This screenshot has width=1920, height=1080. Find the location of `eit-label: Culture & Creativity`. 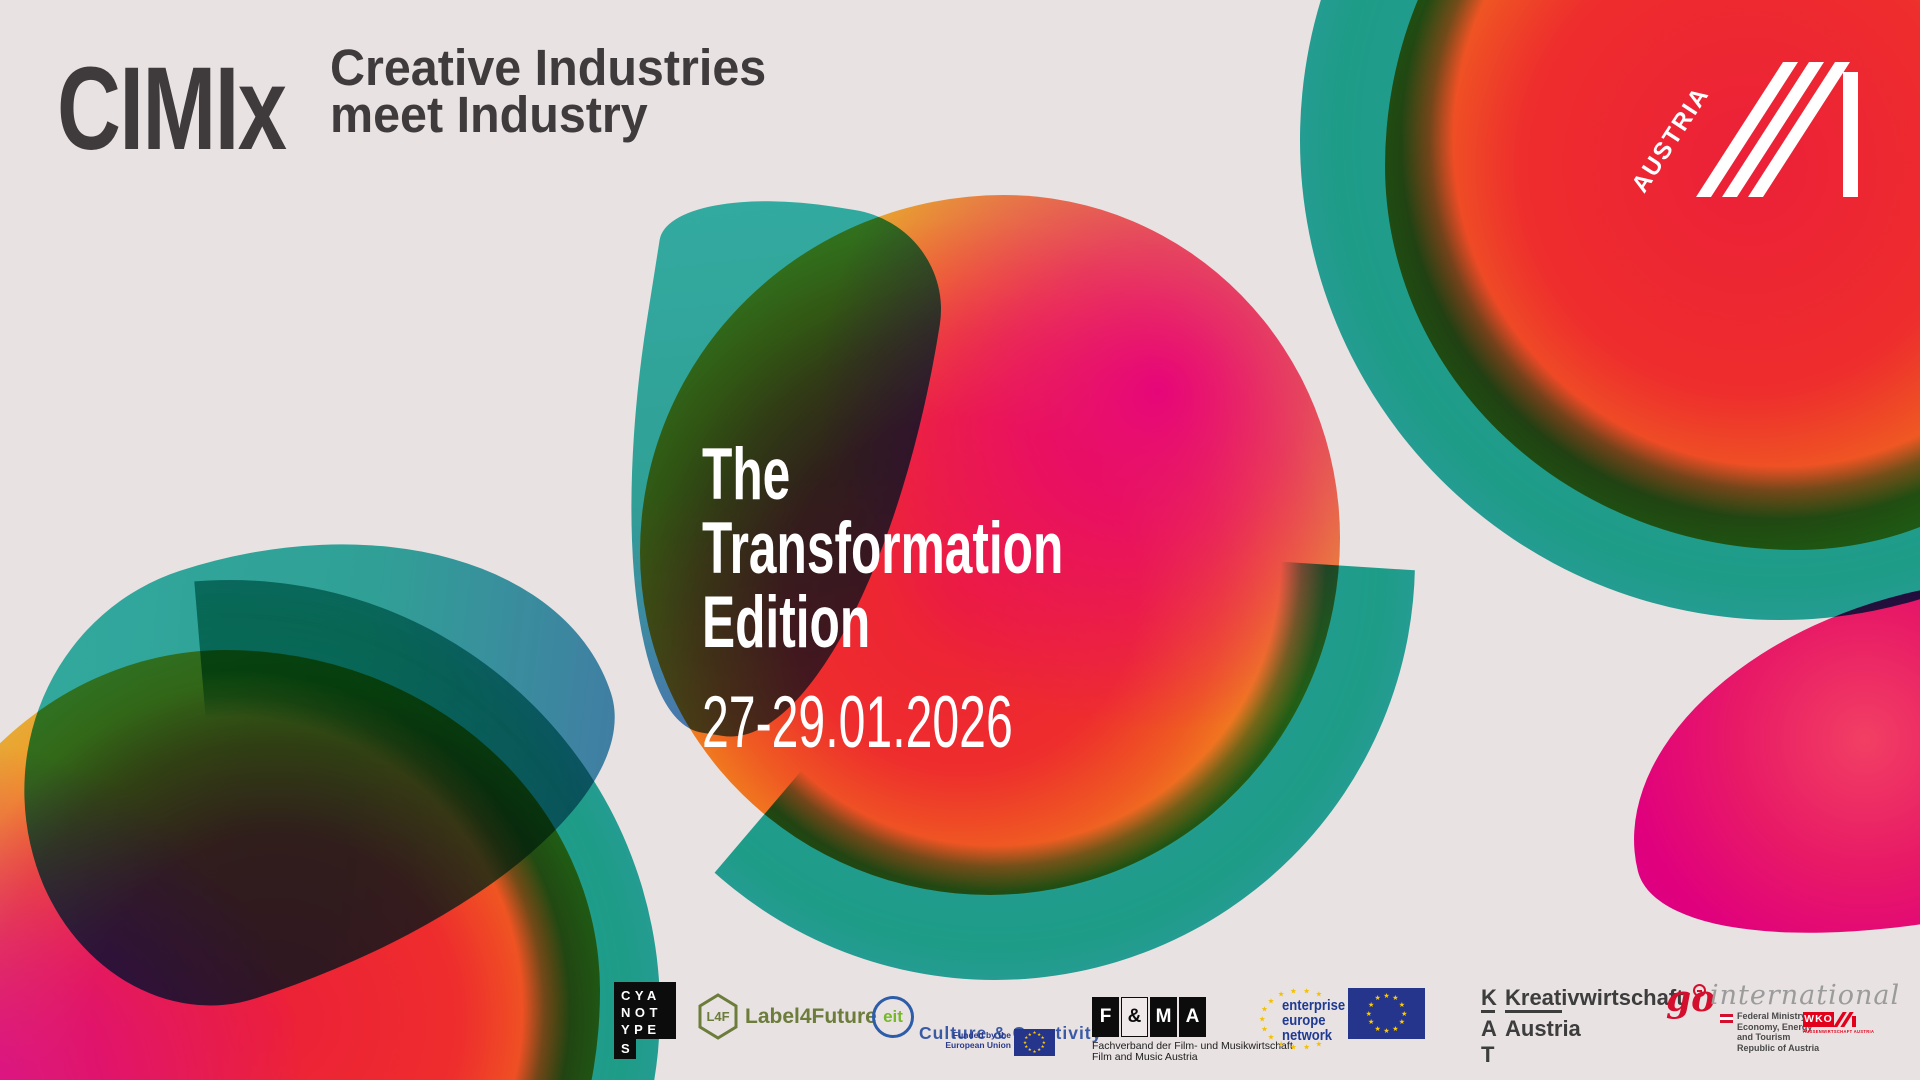

eit-label: Culture & Creativity is located at coordinates (1011, 1033).